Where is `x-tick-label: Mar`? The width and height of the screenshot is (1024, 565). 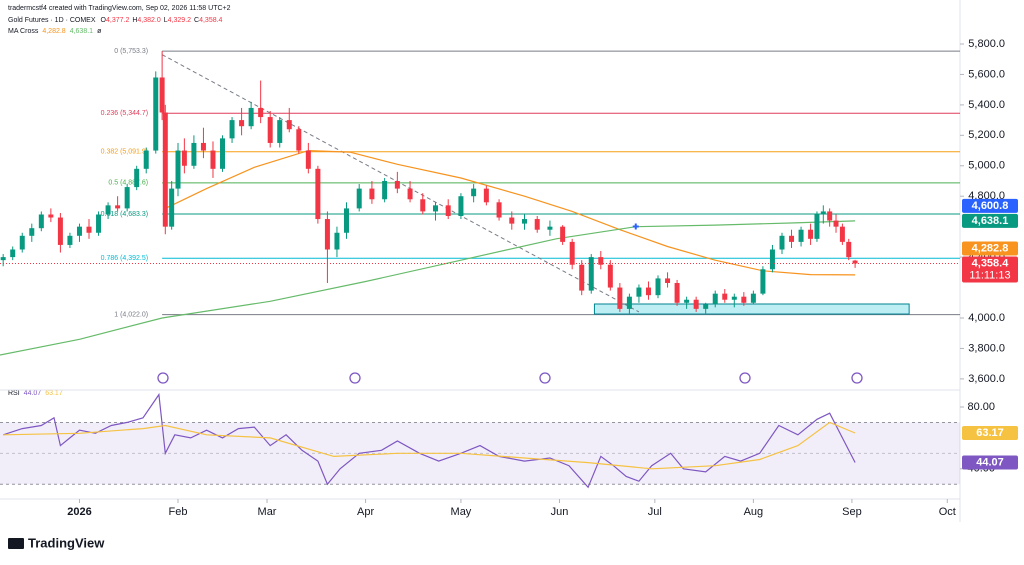 x-tick-label: Mar is located at coordinates (267, 512).